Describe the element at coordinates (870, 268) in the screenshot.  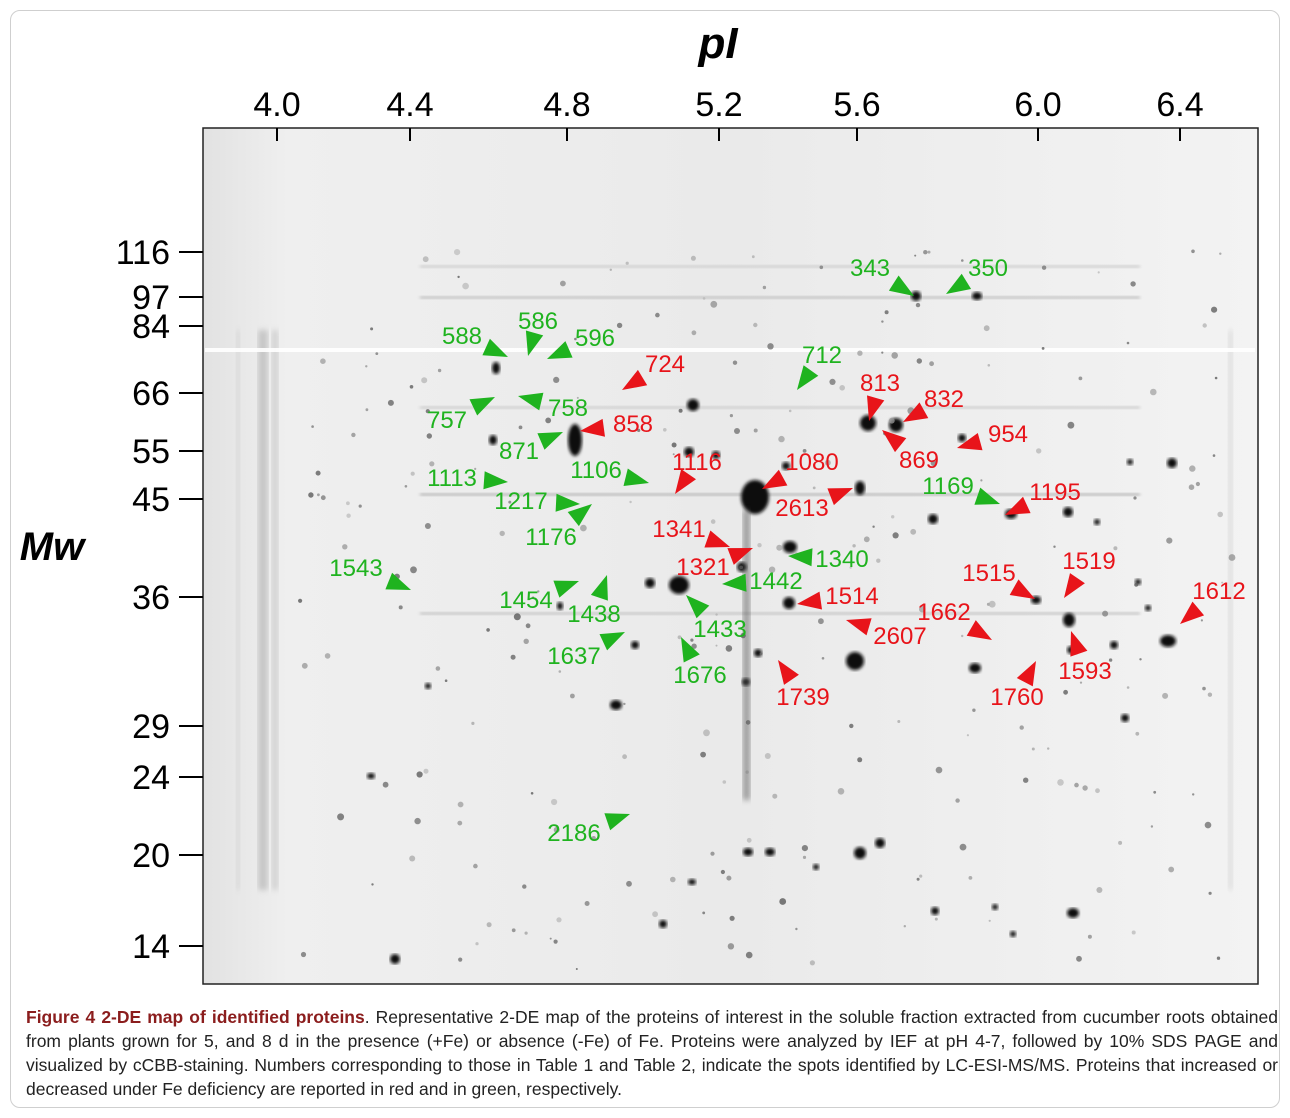
I see `spot-label-343: 343` at that location.